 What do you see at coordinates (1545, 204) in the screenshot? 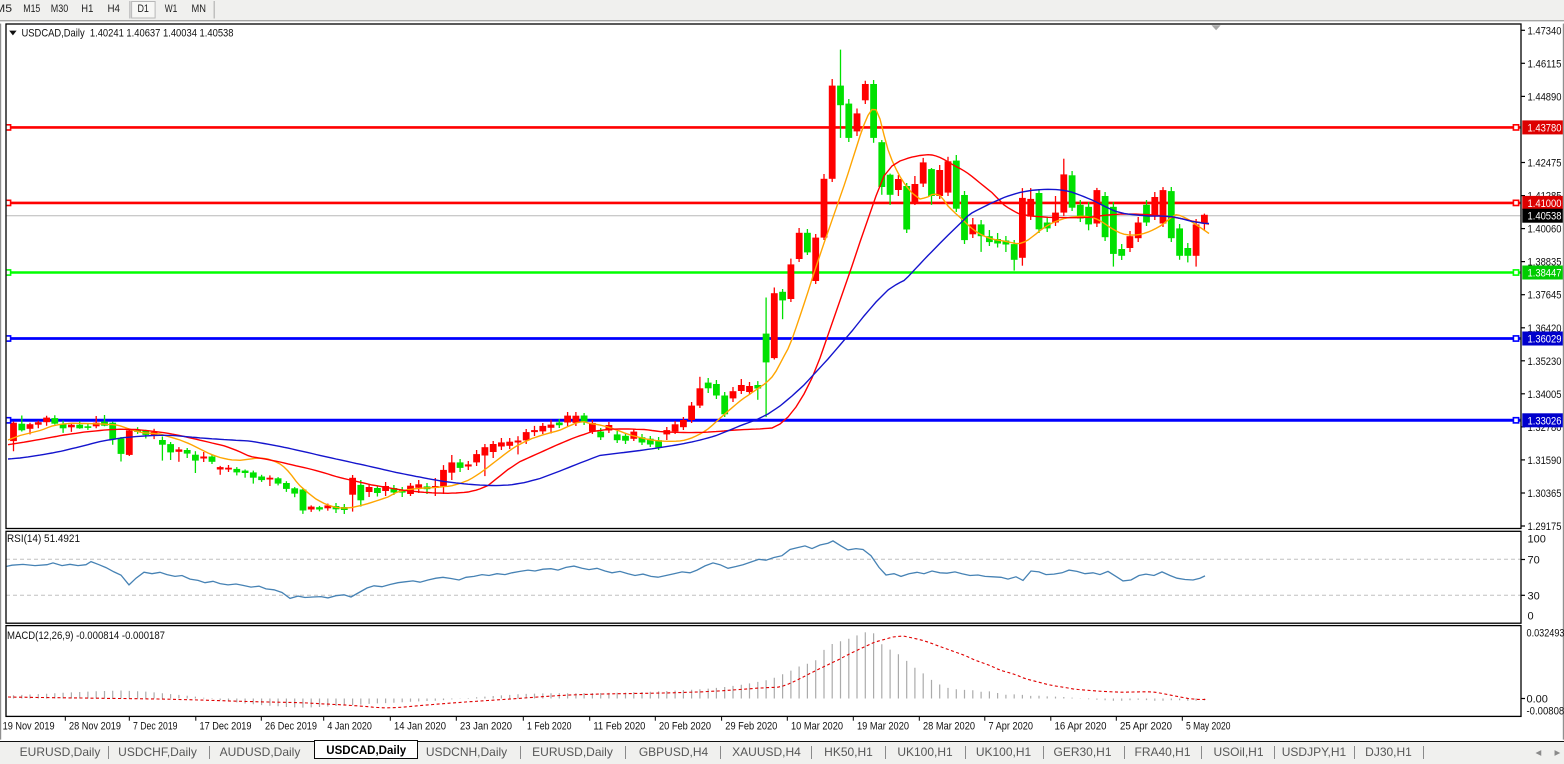
I see `svg-text: 1.41000` at bounding box center [1545, 204].